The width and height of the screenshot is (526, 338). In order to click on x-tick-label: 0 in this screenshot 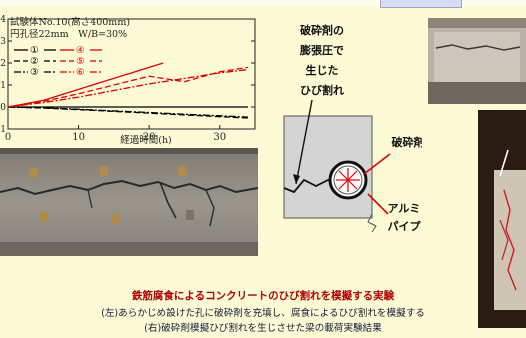, I will do `click(8, 137)`.